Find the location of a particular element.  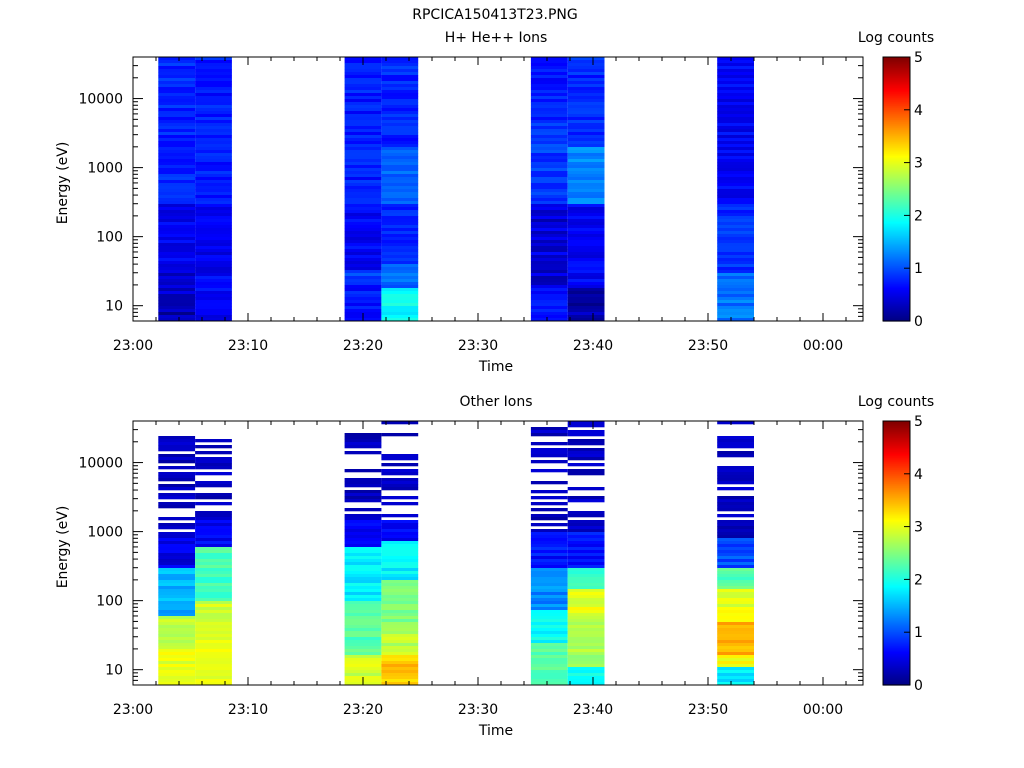

colorbar-tick-label: 3 is located at coordinates (918, 164).